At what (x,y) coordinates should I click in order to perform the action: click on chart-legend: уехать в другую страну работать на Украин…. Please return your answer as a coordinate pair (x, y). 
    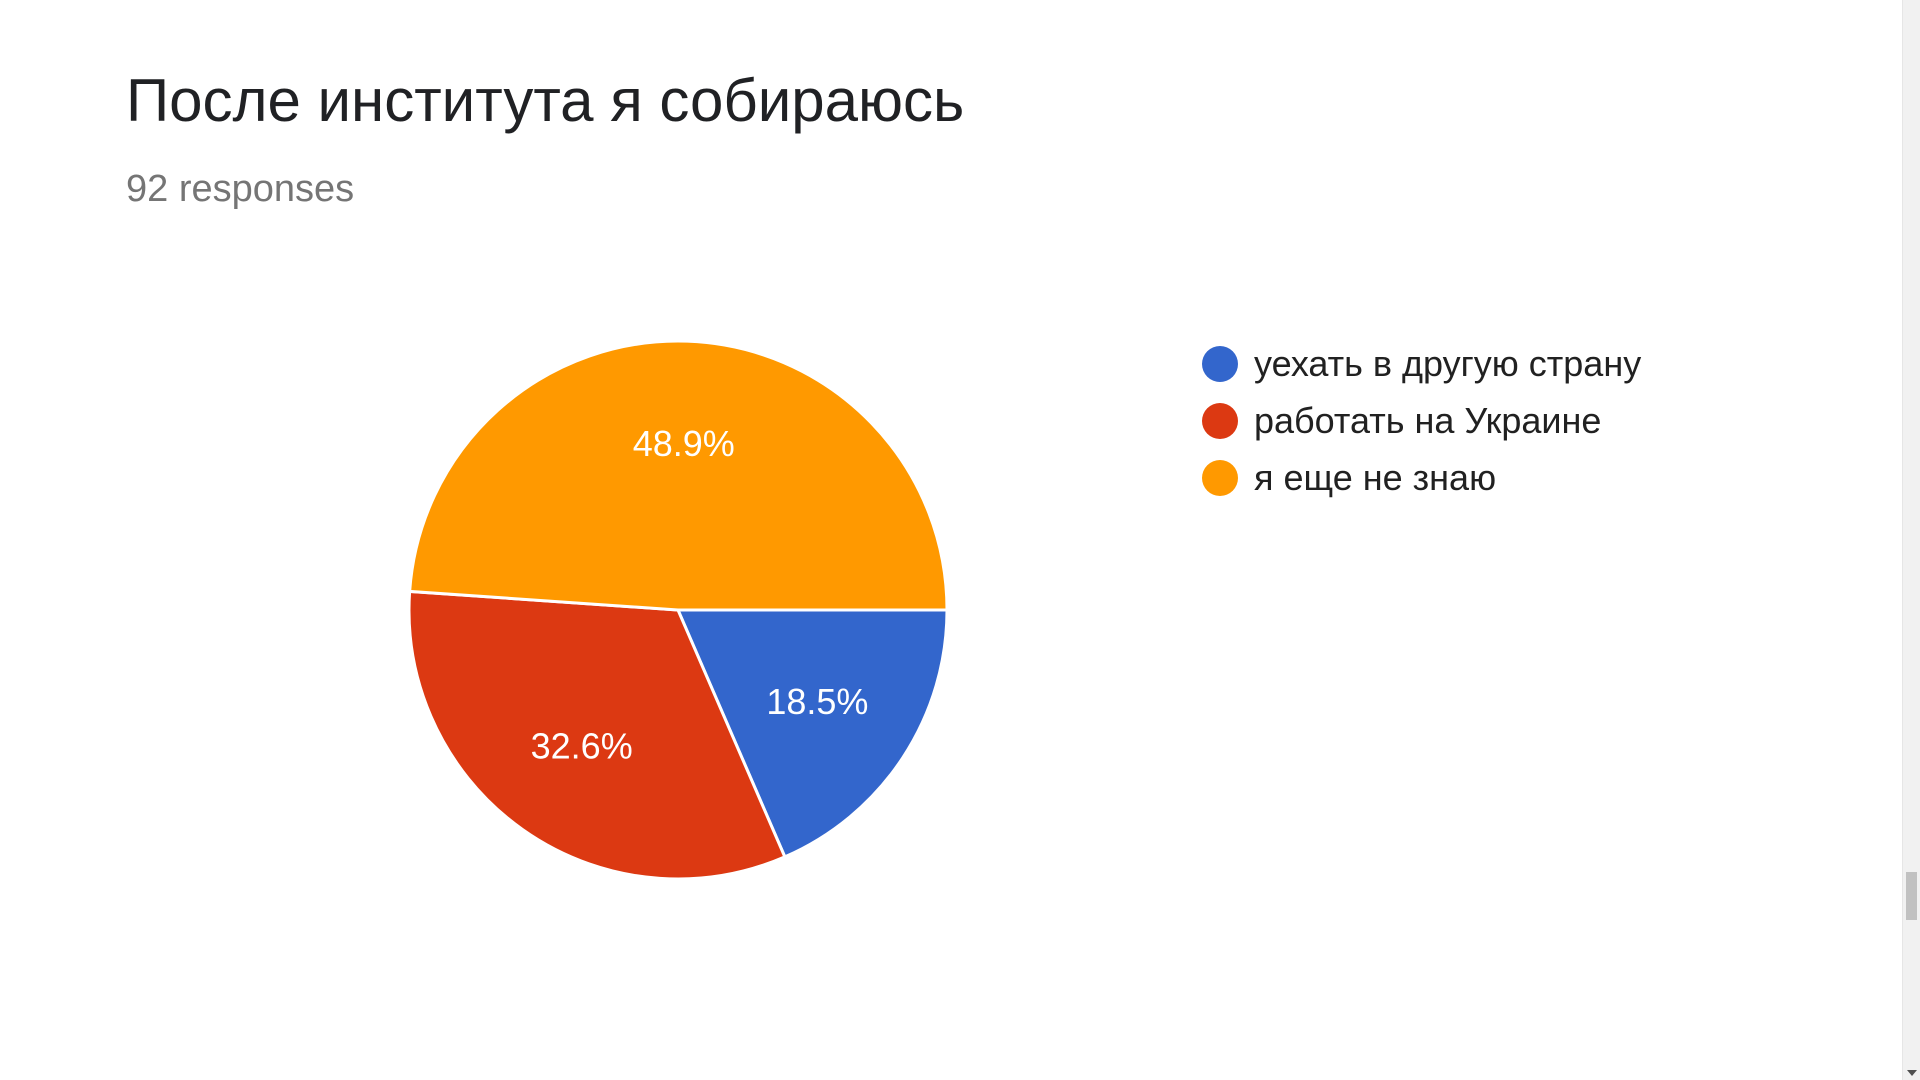
    Looking at the image, I should click on (1421, 420).